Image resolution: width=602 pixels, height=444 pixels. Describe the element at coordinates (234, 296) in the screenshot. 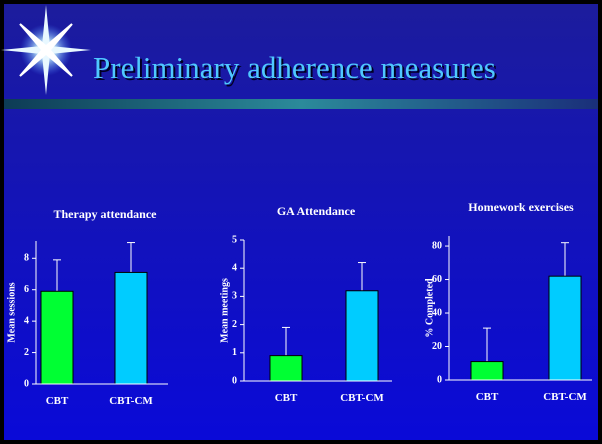

I see `y-tick-label: 3` at that location.